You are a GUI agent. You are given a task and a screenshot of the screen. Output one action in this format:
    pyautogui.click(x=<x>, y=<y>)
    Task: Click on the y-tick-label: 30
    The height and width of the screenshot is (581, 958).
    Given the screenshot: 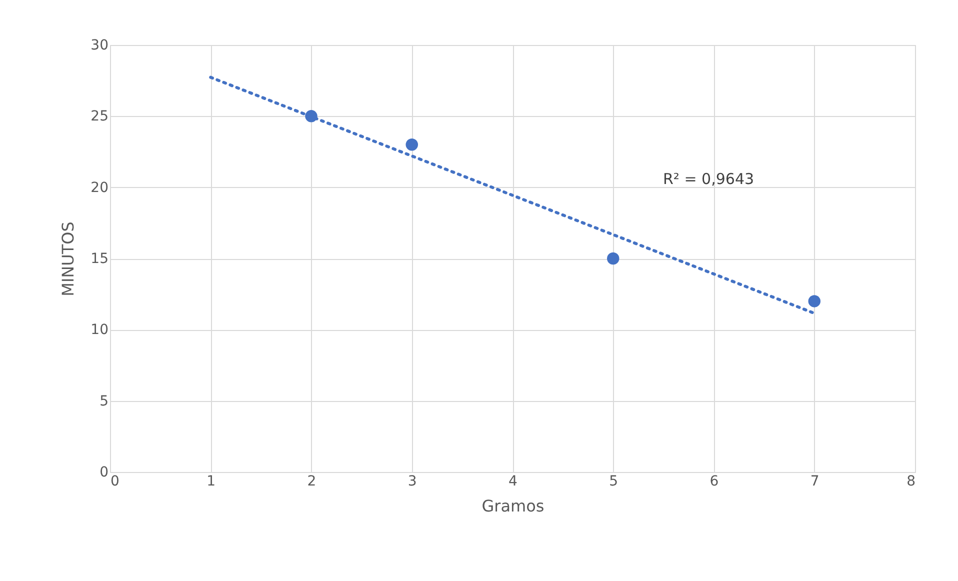 What is the action you would take?
    pyautogui.click(x=99, y=46)
    